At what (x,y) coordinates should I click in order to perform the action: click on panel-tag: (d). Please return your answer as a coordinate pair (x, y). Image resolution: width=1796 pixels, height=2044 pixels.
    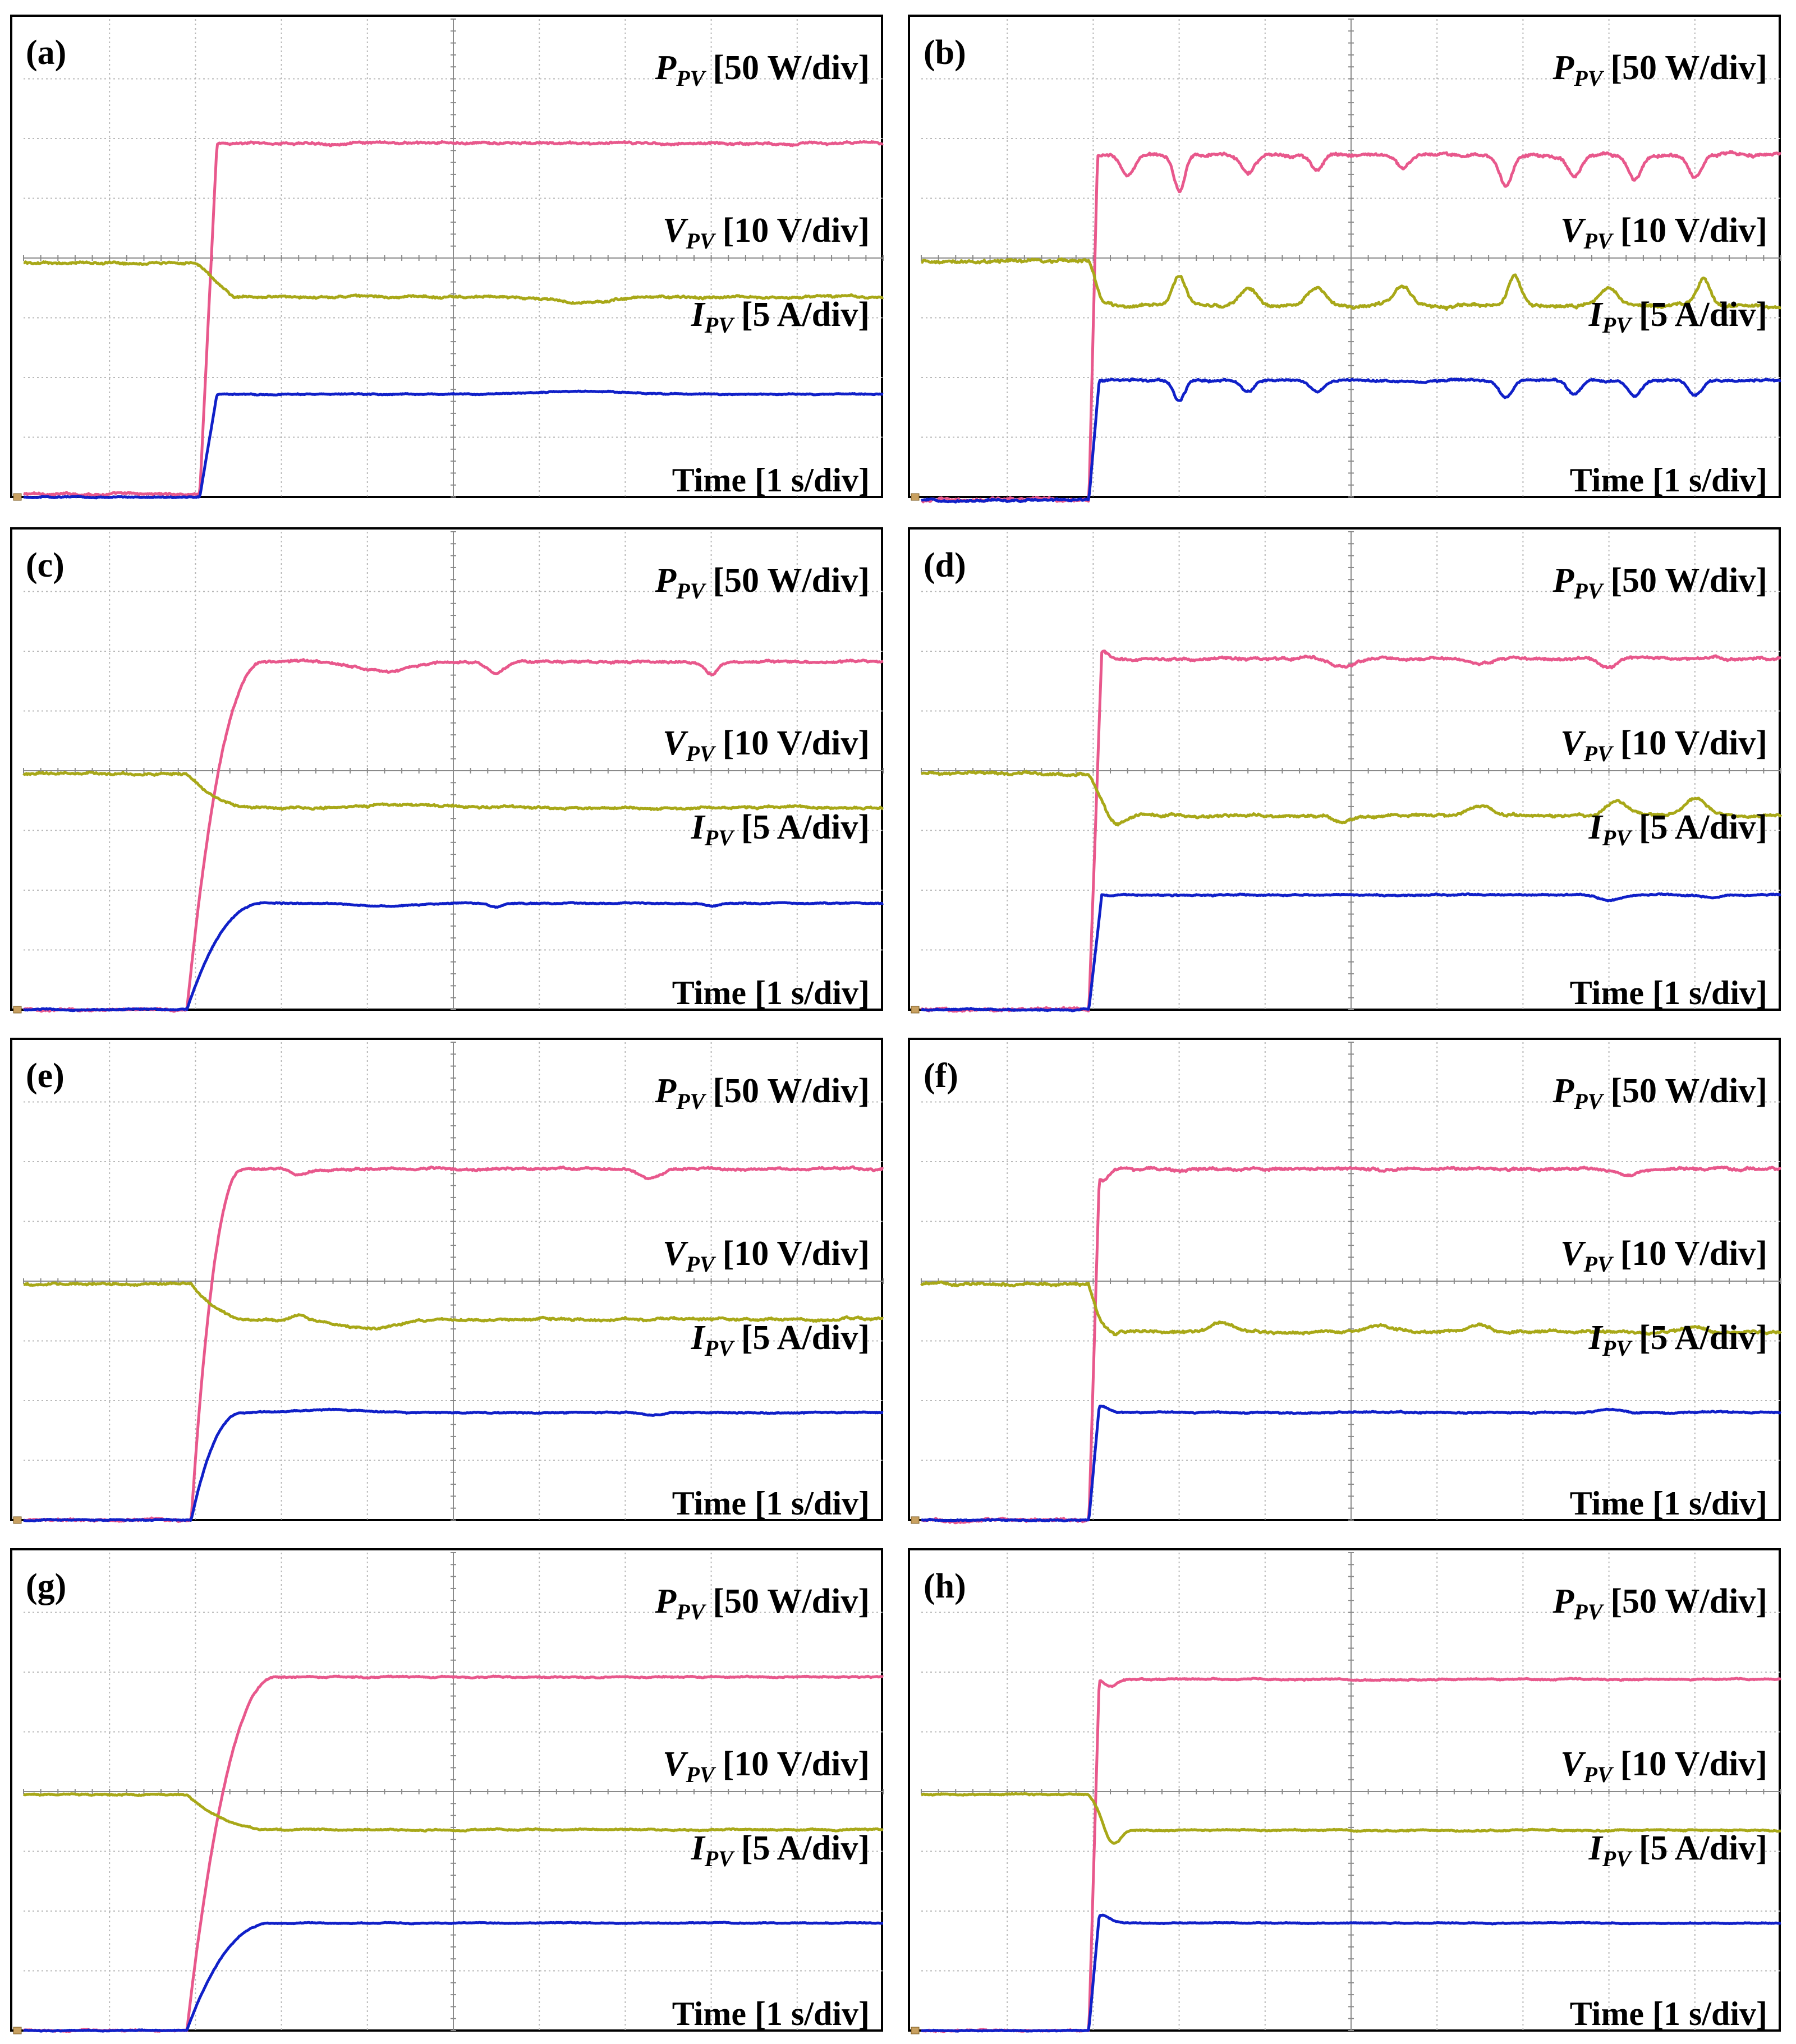
    Looking at the image, I should click on (945, 565).